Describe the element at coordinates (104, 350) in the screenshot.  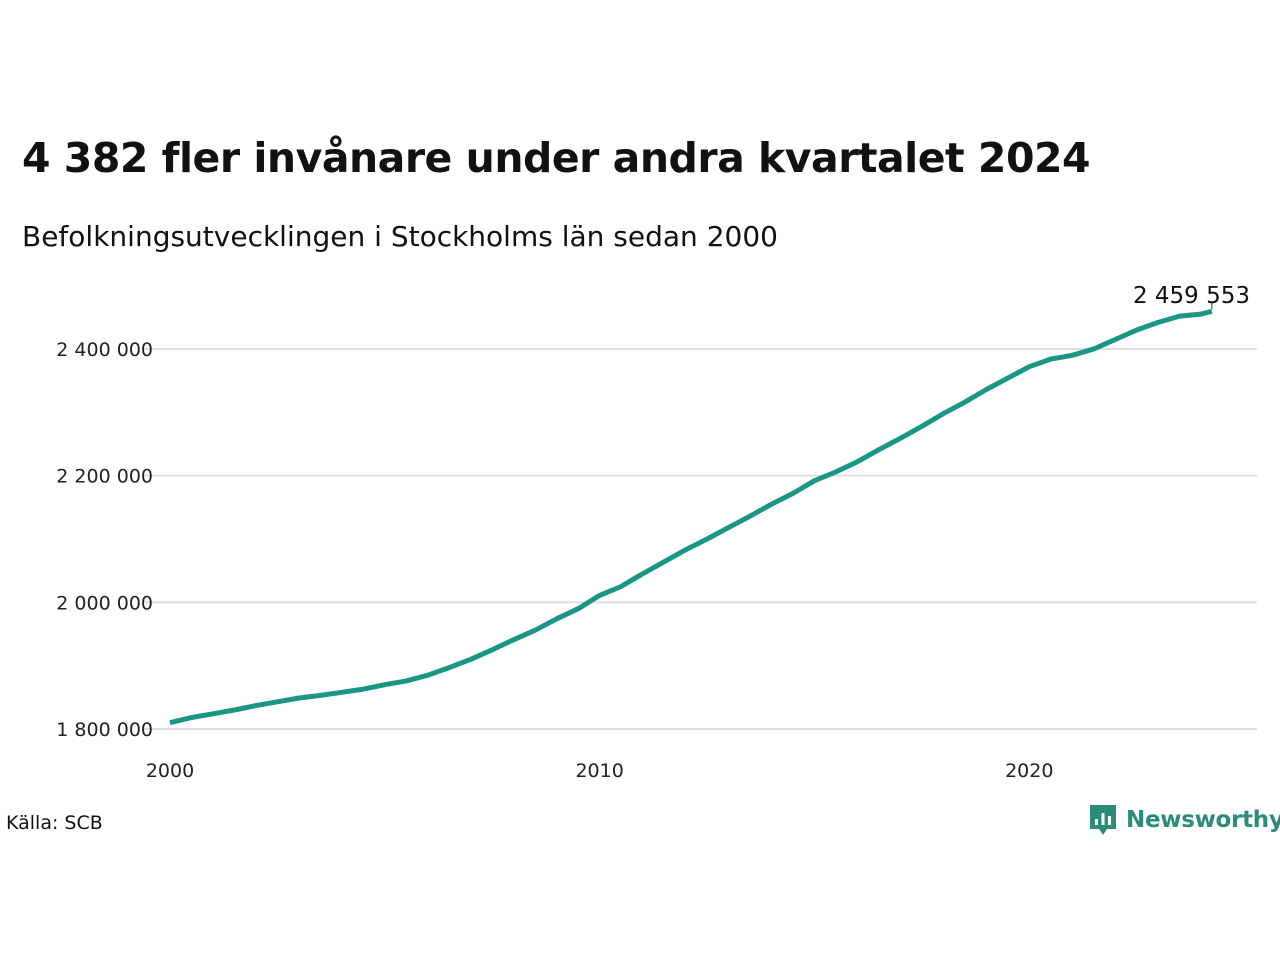
I see `y-tick-label: 2 400 000` at that location.